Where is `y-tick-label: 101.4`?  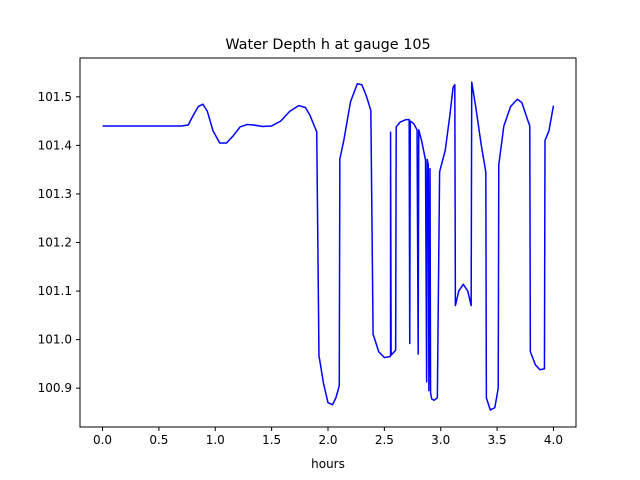
y-tick-label: 101.4 is located at coordinates (55, 145).